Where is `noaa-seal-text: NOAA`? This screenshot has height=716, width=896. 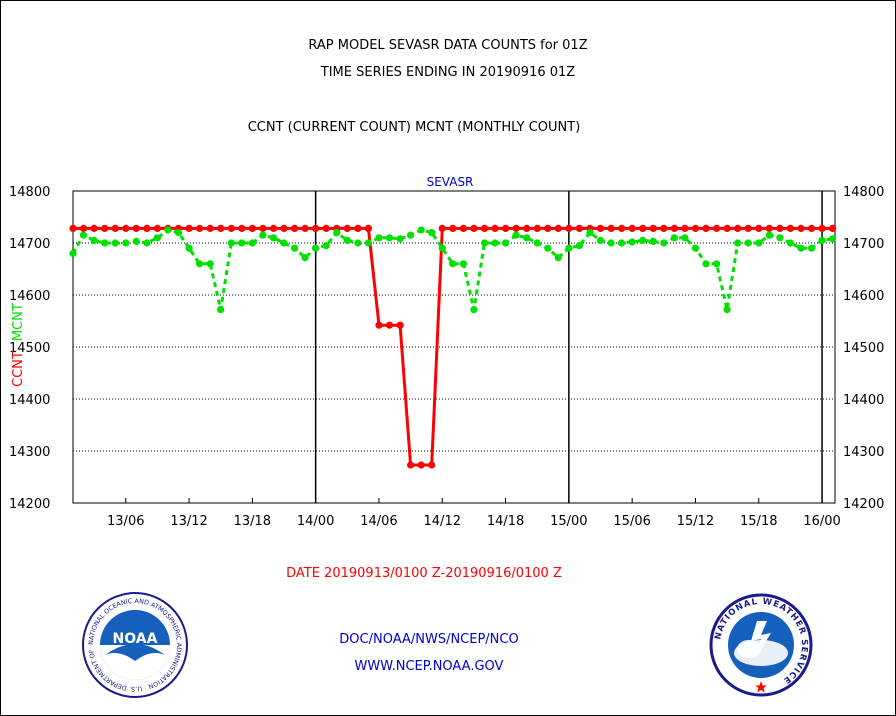
noaa-seal-text: NOAA is located at coordinates (135, 639).